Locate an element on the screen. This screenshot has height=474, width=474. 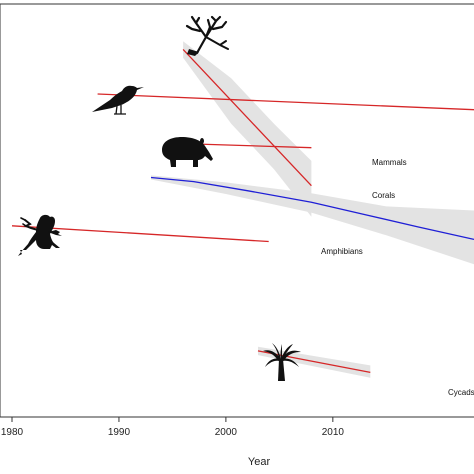
x-tick-label: 2010 is located at coordinates (333, 432).